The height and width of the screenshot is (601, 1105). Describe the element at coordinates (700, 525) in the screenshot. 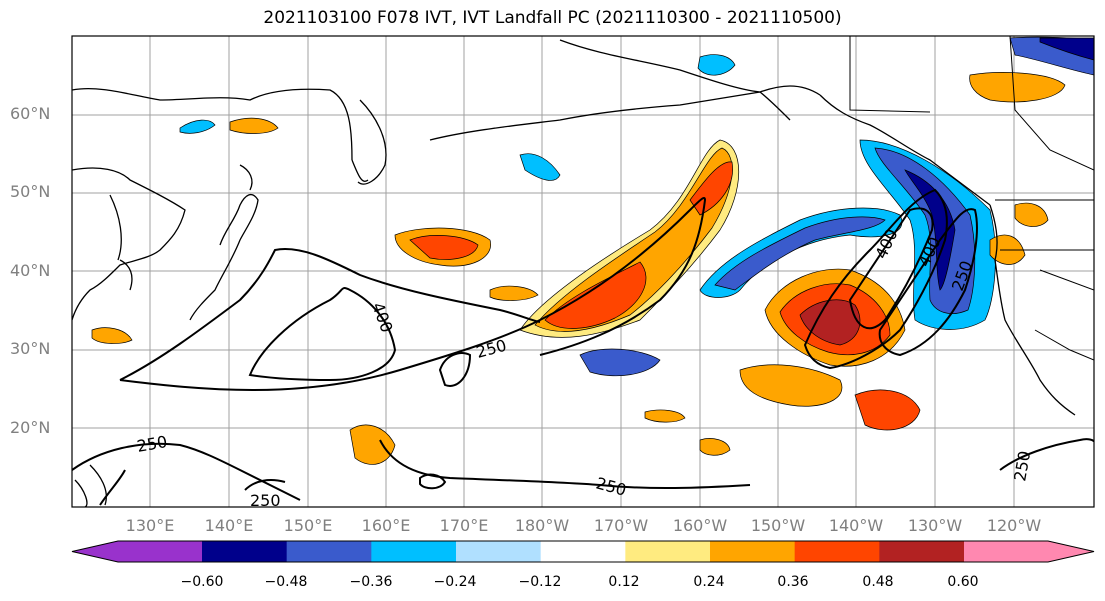

I see `lon-label: 160°W` at that location.